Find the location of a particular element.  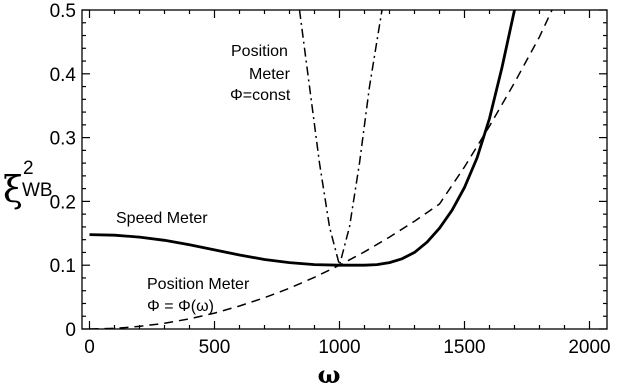

annotation-position-const-line1: Position is located at coordinates (259, 51).